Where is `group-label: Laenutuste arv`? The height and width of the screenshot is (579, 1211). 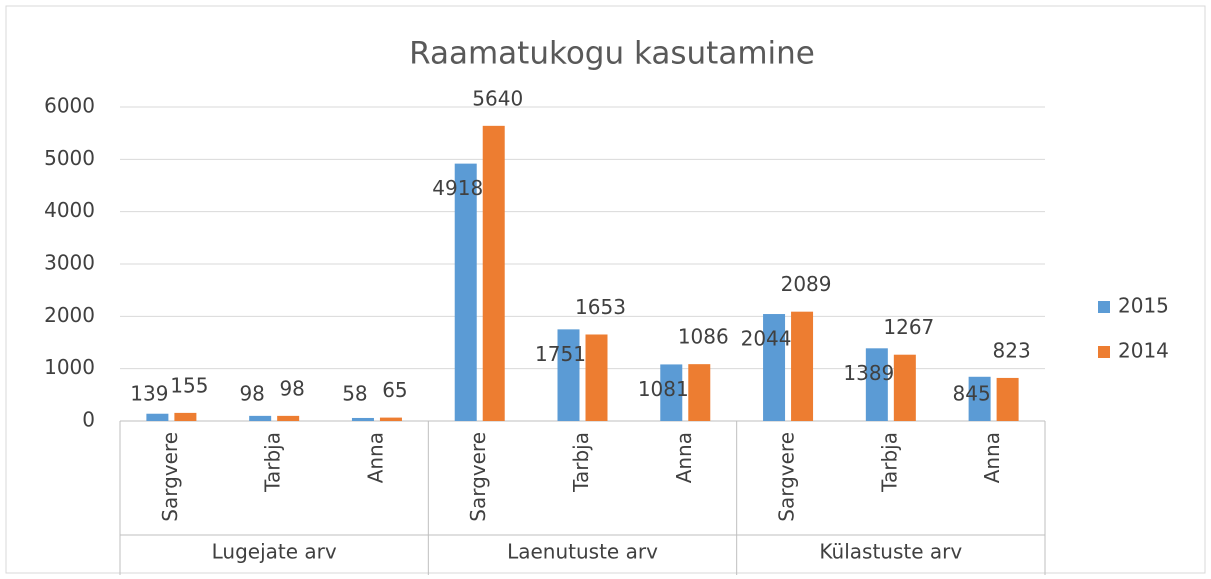 group-label: Laenutuste arv is located at coordinates (582, 552).